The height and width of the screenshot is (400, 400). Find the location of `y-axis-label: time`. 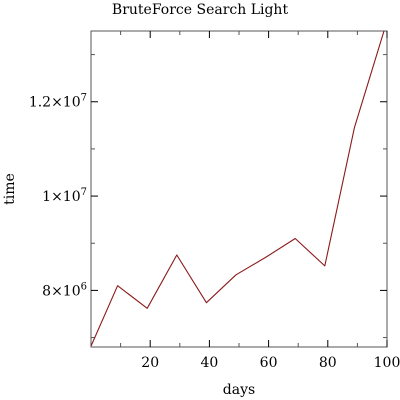

y-axis-label: time is located at coordinates (10, 189).